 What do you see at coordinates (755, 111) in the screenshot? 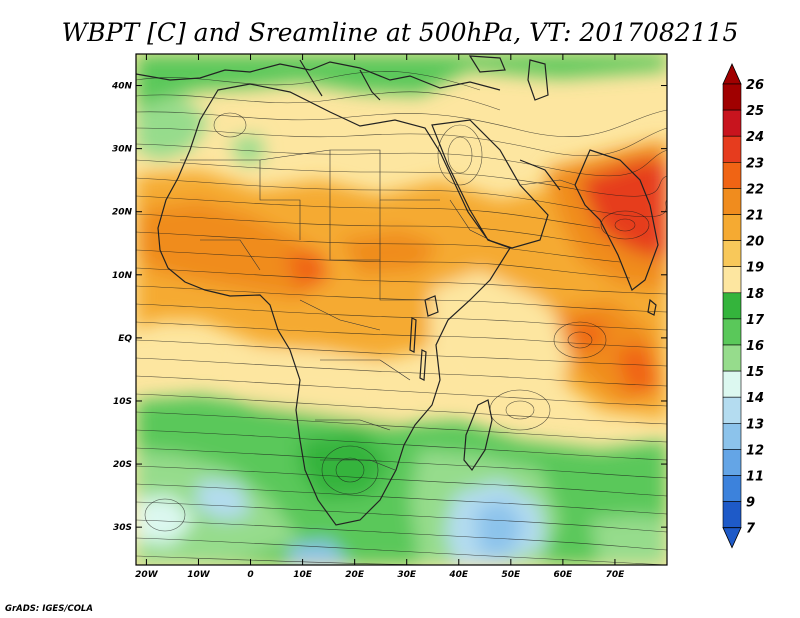
I see `colorbar-label: 25` at bounding box center [755, 111].